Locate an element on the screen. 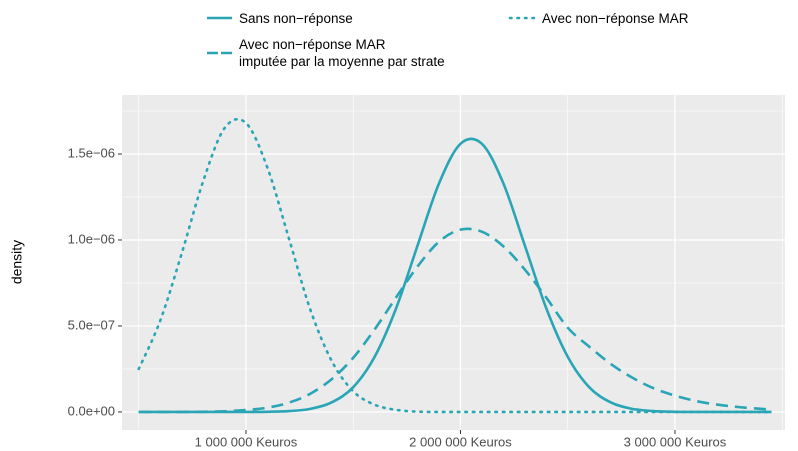 Image resolution: width=798 pixels, height=451 pixels. legend-item: Sans non−réponse is located at coordinates (279, 18).